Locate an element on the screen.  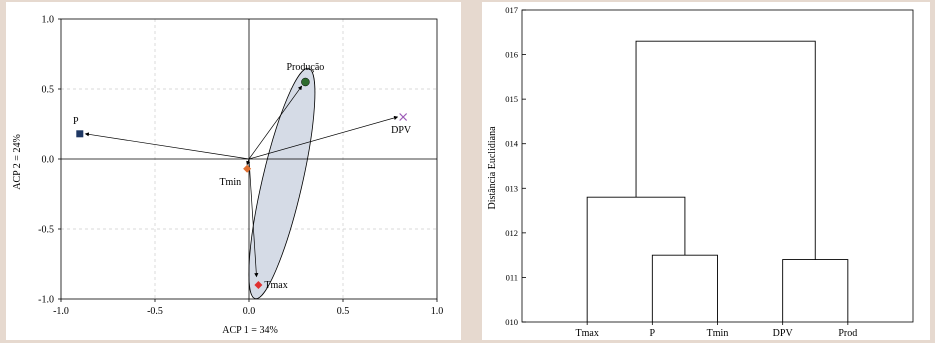
pca-vector-produção is located at coordinates (275, 122).